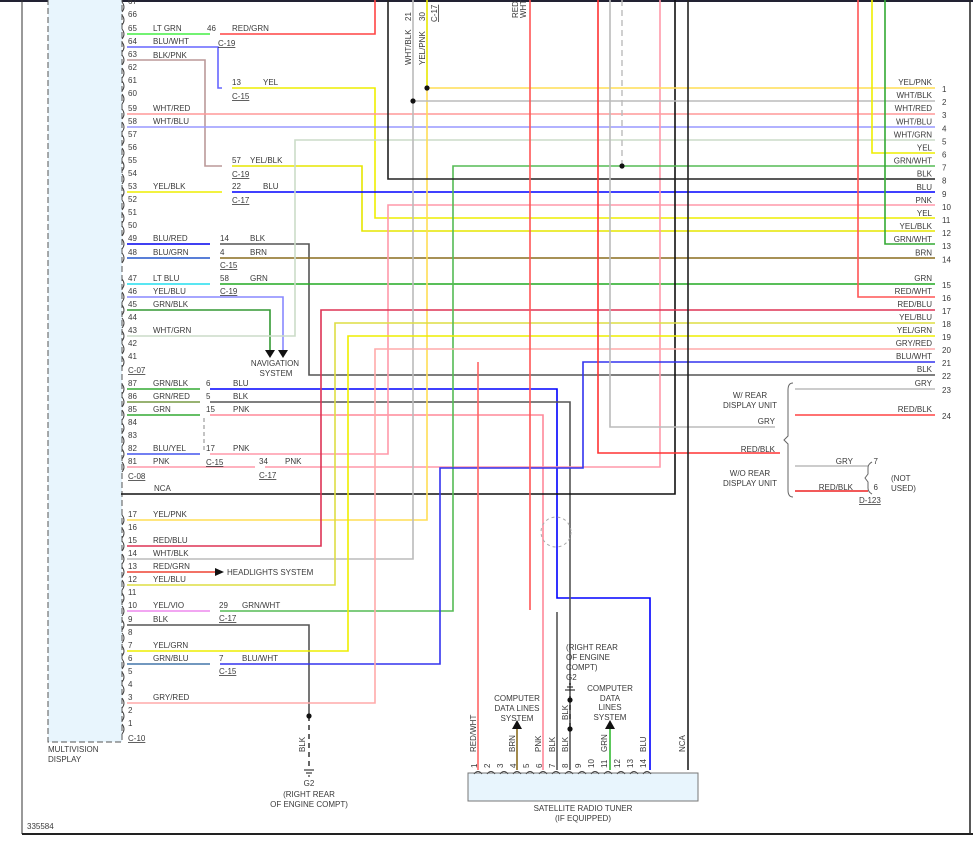  I want to click on right-pin-number: 23, so click(946, 390).